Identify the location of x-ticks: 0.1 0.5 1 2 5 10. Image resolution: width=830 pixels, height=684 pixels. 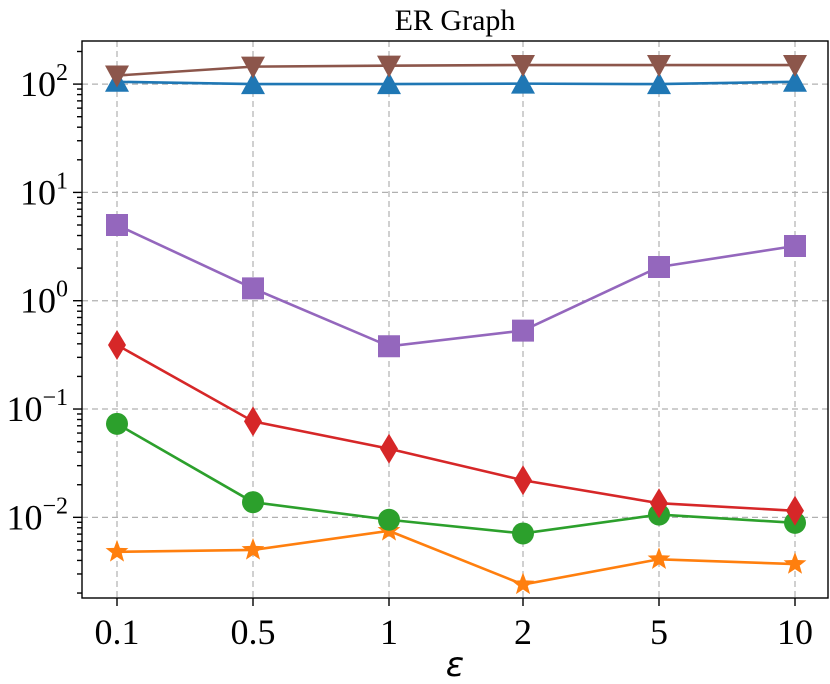
(454, 625).